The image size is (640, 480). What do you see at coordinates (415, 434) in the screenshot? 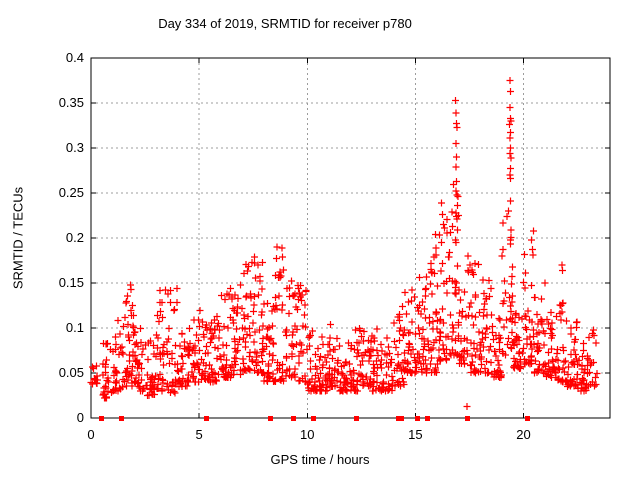
I see `x-tick-label: 15` at bounding box center [415, 434].